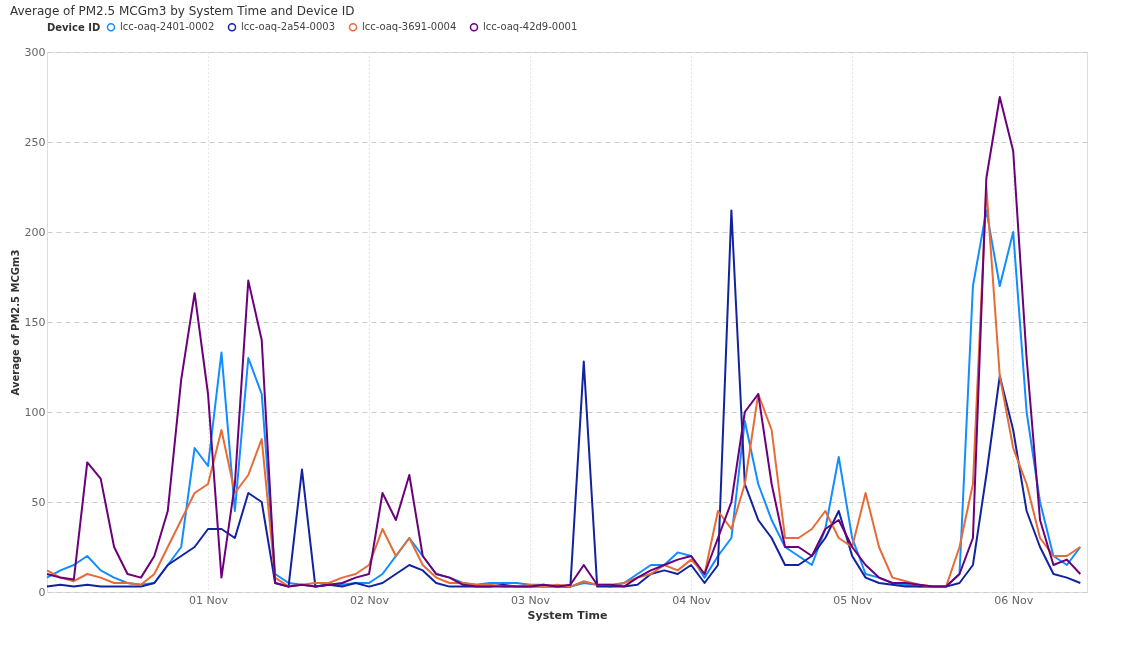 The image size is (1141, 661). What do you see at coordinates (35, 232) in the screenshot?
I see `y-tick-label: 200` at bounding box center [35, 232].